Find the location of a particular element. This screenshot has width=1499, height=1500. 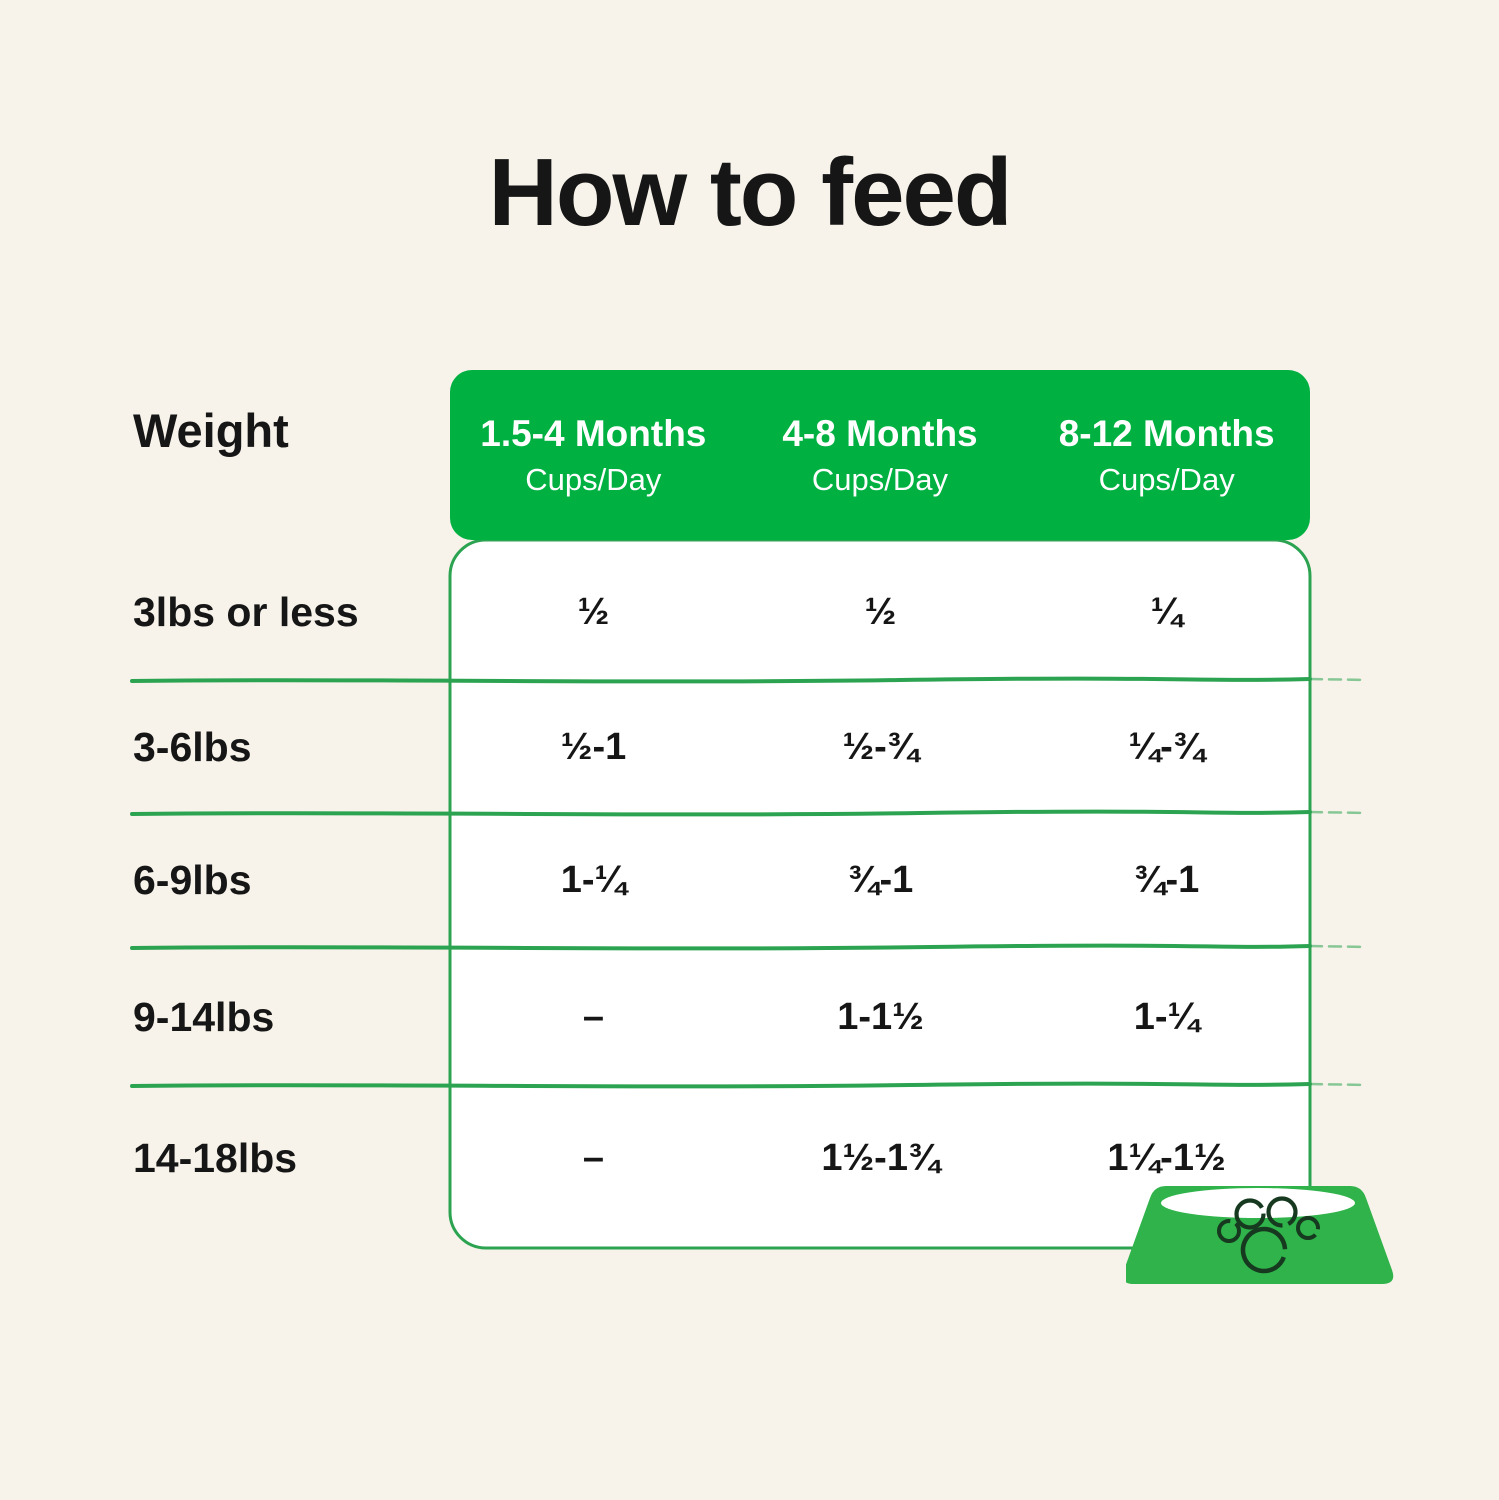

table-row: 6-9lbs 1-¼ ¾-1 ¾-1 is located at coordinates (749, 880).